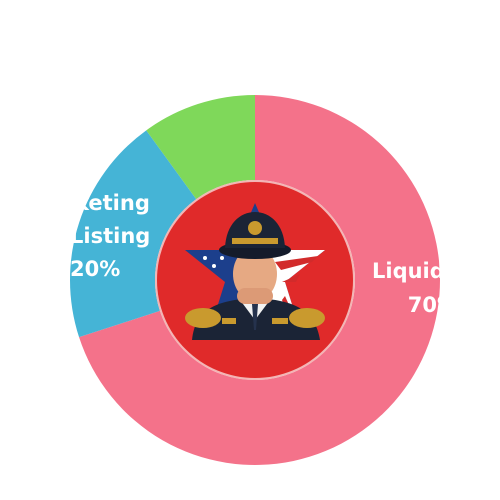 The height and width of the screenshot is (500, 500). Describe the element at coordinates (95, 269) in the screenshot. I see `slice-label-1-2: 20%` at that location.